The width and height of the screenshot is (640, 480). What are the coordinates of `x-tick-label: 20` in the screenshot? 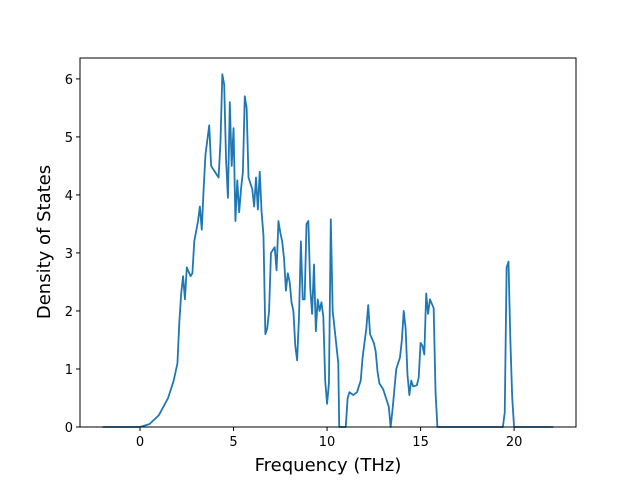 It's located at (514, 442).